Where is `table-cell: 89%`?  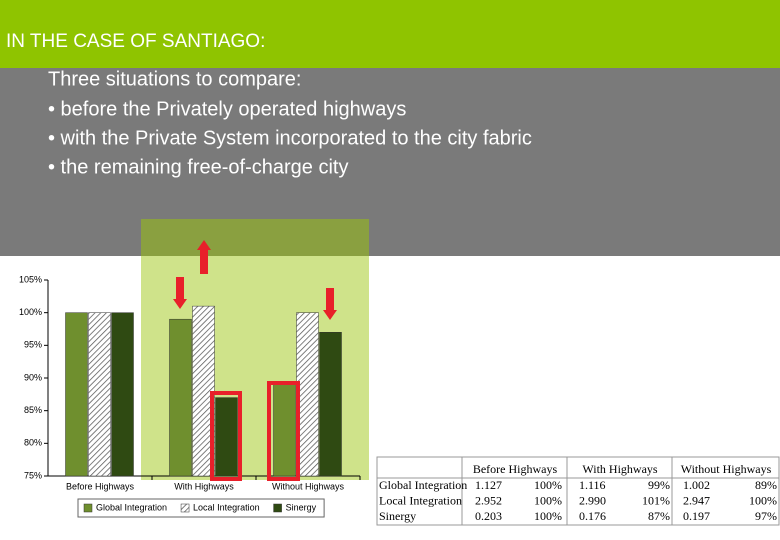 table-cell: 89% is located at coordinates (766, 485).